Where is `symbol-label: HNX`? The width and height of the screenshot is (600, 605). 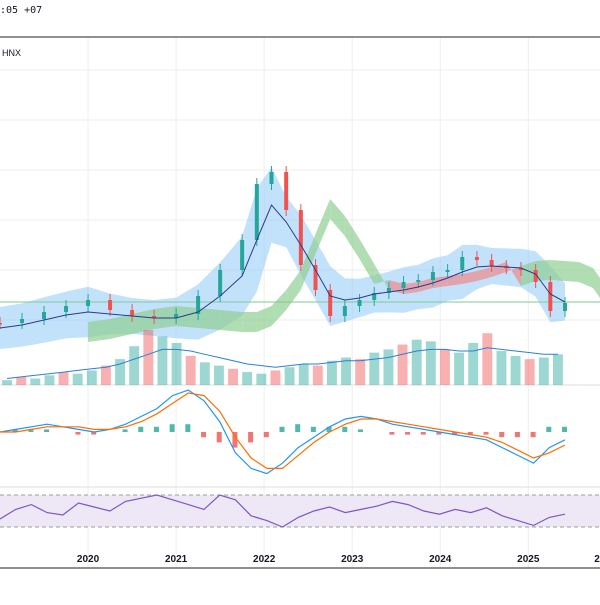 symbol-label: HNX is located at coordinates (12, 53).